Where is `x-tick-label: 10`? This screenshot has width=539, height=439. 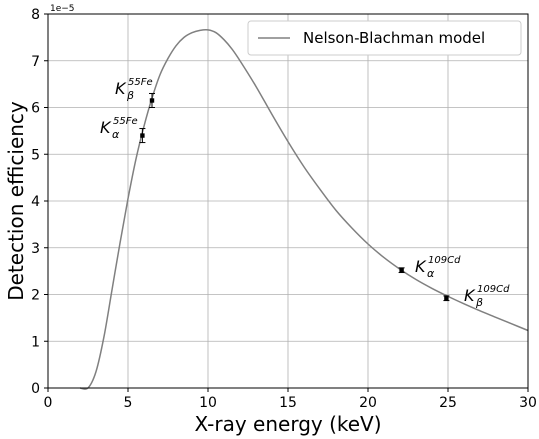
x-tick-label: 10 is located at coordinates (208, 403).